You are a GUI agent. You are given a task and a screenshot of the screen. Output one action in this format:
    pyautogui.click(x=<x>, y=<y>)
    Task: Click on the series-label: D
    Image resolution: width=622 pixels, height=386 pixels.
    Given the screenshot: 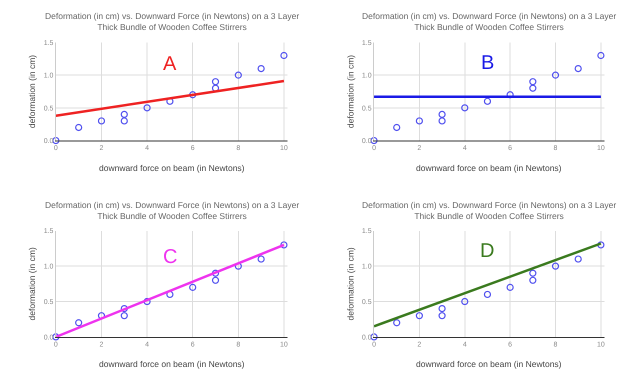 What is the action you would take?
    pyautogui.click(x=487, y=251)
    